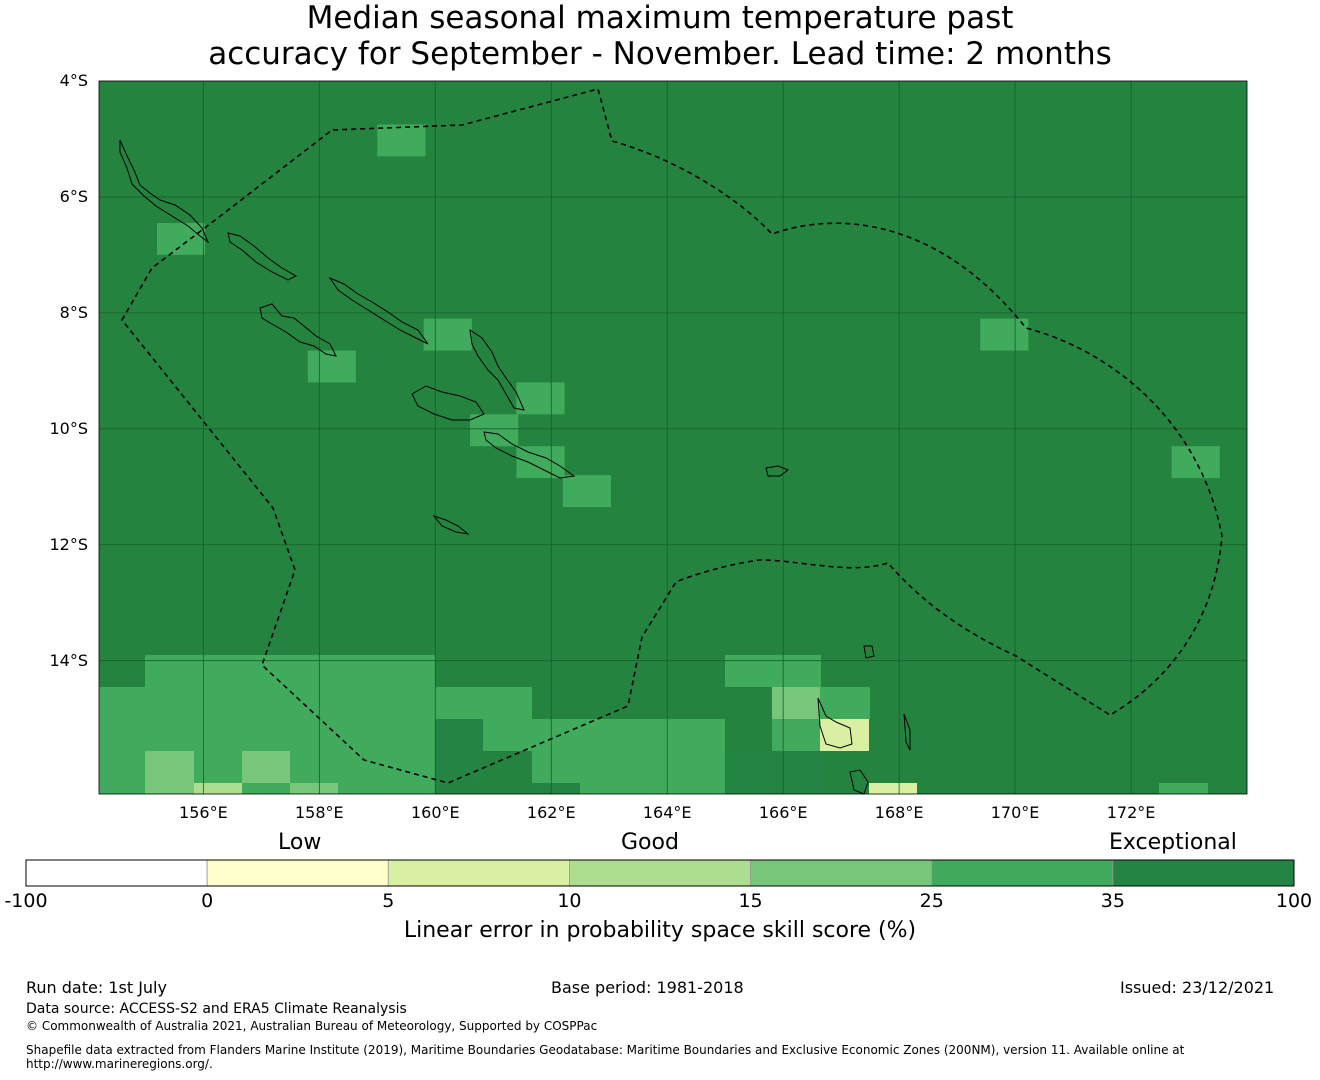  I want to click on island-santa-cruz, so click(777, 471).